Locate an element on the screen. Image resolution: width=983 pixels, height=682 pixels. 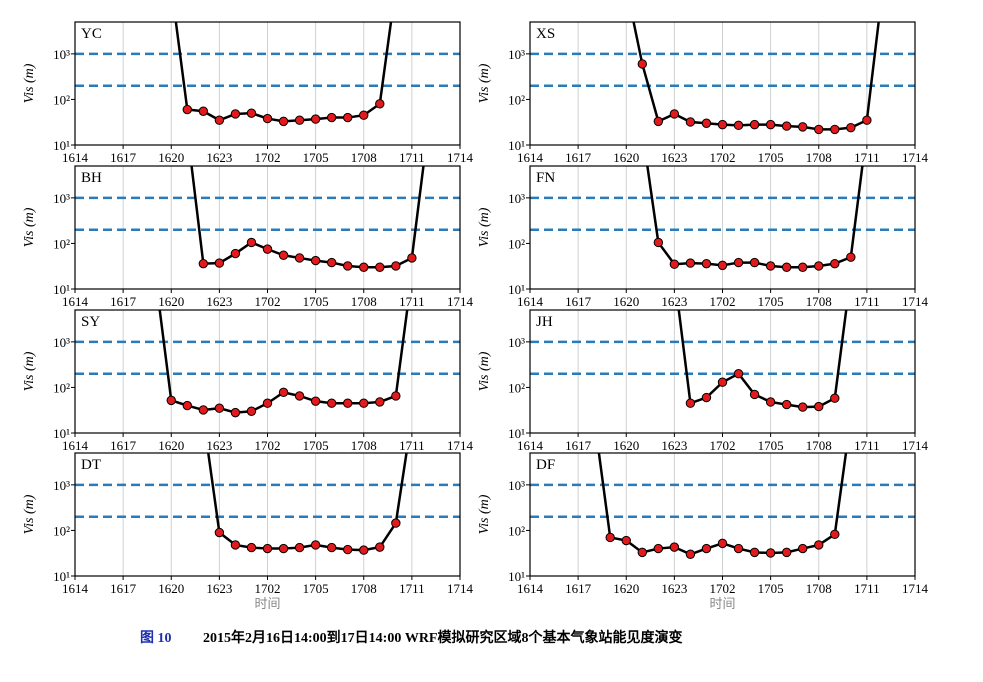
panel-title: DT is located at coordinates (91, 465).